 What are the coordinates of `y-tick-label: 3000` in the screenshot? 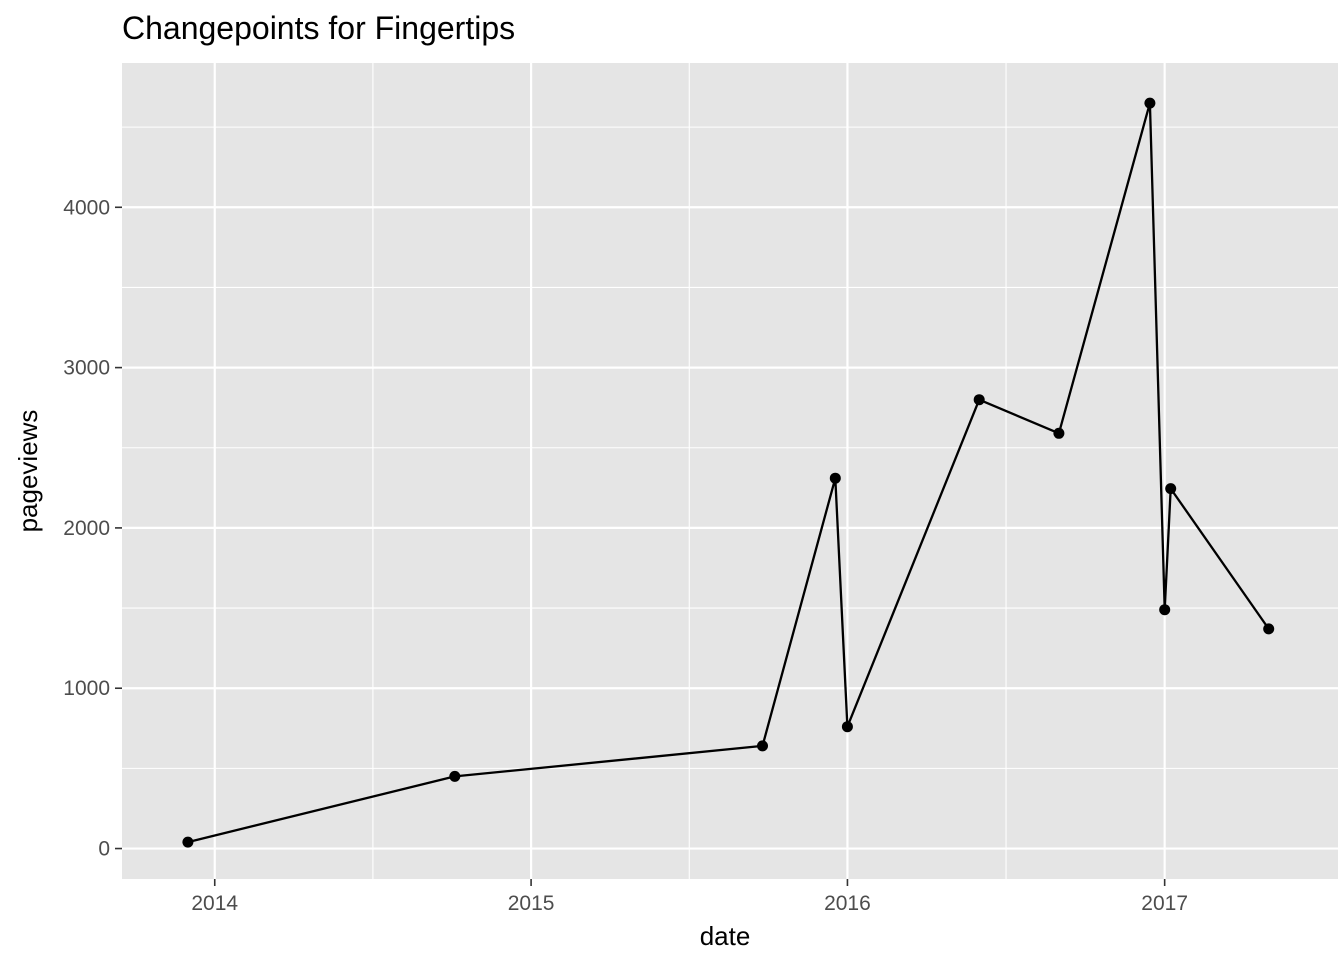 It's located at (86, 368).